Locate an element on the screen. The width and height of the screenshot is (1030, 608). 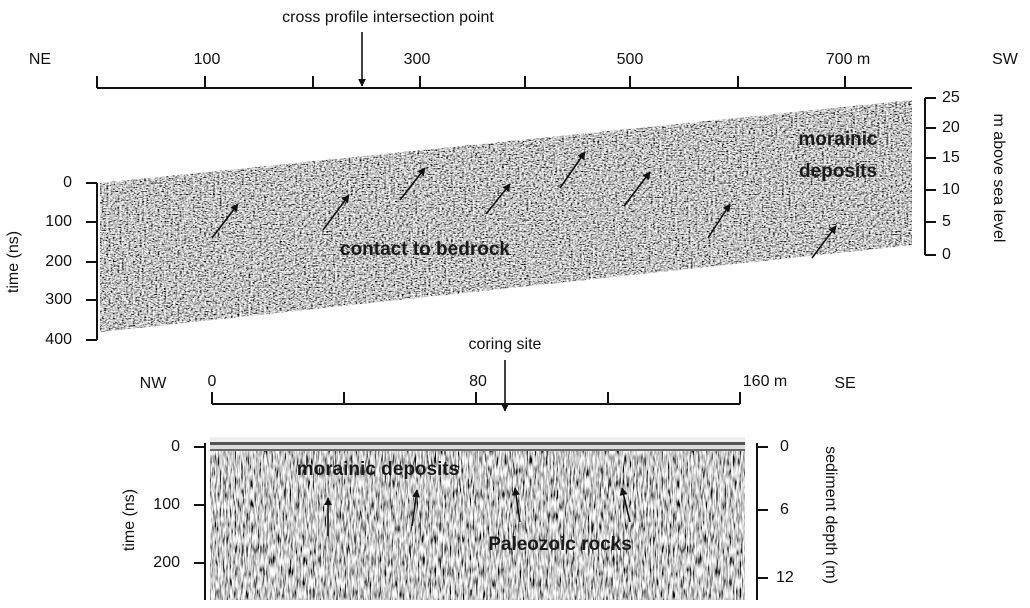
annotation: Paleozoic rocks is located at coordinates (560, 544).